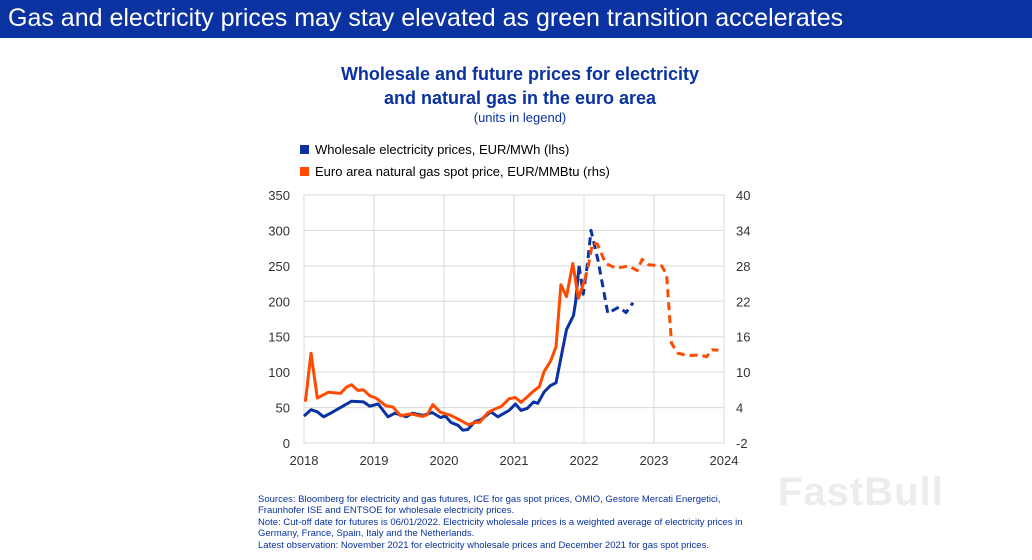 Image resolution: width=1032 pixels, height=560 pixels. What do you see at coordinates (279, 195) in the screenshot?
I see `y-tick-label-lhs: 350` at bounding box center [279, 195].